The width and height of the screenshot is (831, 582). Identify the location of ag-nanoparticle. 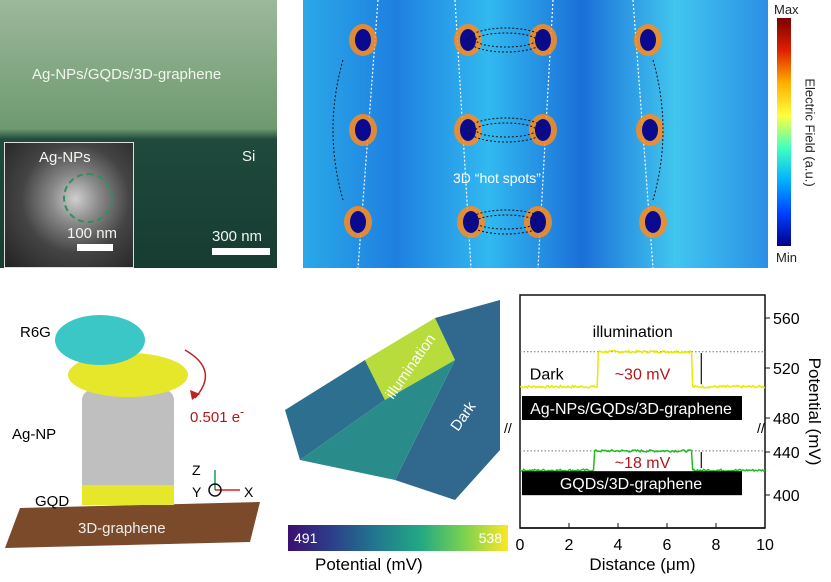
(128, 445).